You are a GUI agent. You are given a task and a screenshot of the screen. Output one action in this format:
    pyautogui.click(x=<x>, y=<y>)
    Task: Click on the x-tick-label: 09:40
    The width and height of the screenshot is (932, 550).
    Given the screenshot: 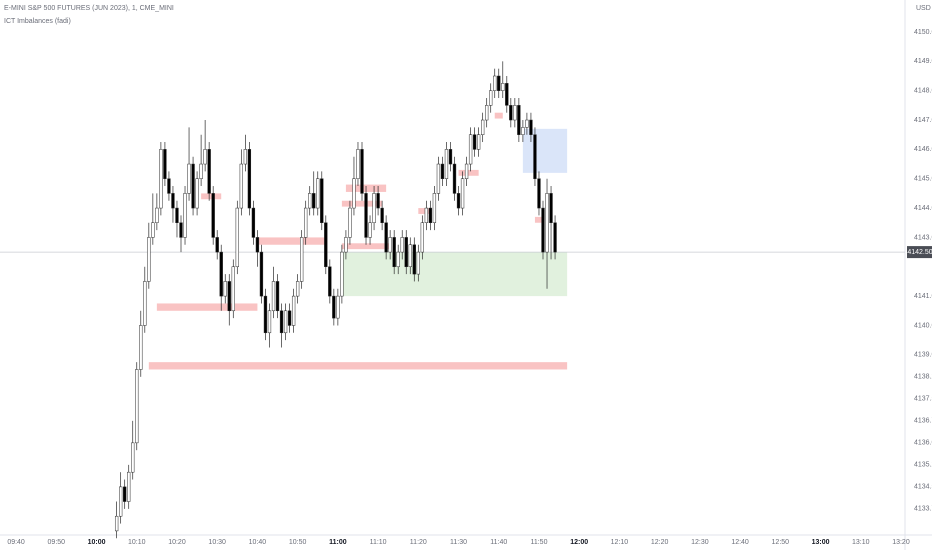 What is the action you would take?
    pyautogui.click(x=16, y=542)
    